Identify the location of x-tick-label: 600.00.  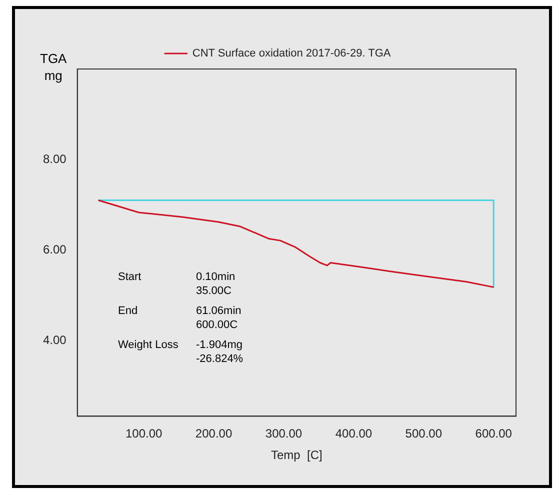
(493, 433).